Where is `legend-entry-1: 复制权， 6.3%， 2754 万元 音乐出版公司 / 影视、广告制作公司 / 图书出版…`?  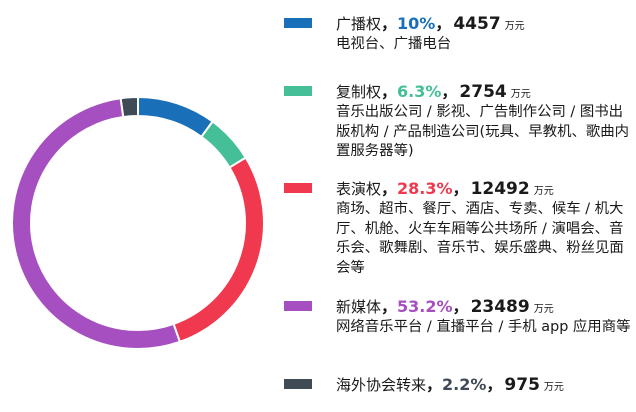 legend-entry-1: 复制权， 6.3%， 2754 万元 音乐出版公司 / 影视、广告制作公司 / 图书出版… is located at coordinates (459, 120).